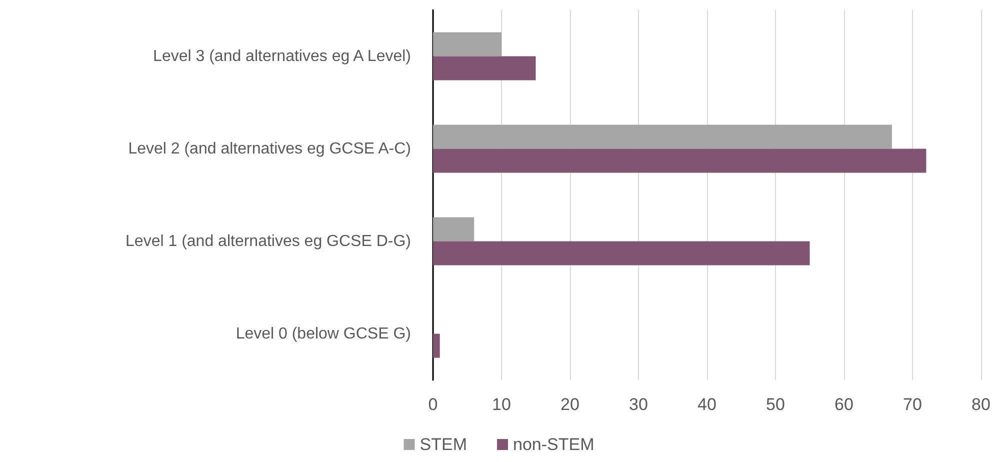 This screenshot has width=998, height=462. I want to click on y-tick-label: Level 2 (and alternatives eg GCSE A-C), so click(269, 149).